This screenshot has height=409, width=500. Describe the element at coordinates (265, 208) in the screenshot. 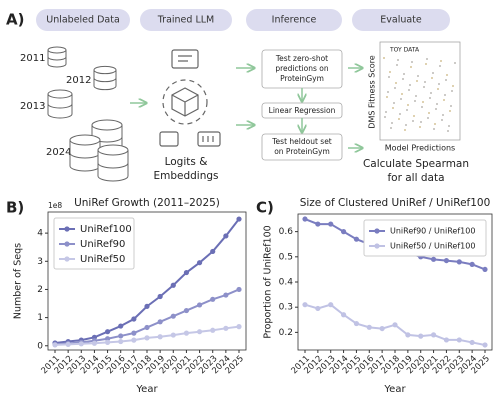

I see `panel-label: C)` at that location.